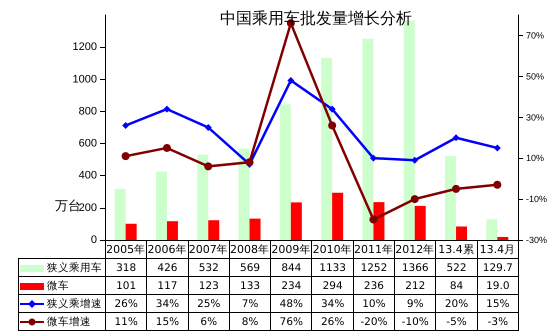 This screenshot has height=335, width=550. Describe the element at coordinates (457, 267) in the screenshot. I see `data-label: 522` at that location.